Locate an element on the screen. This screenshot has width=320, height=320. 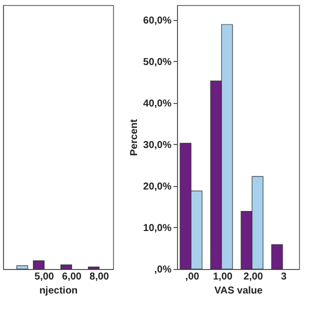
x-tick-label: 3 is located at coordinates (283, 277).